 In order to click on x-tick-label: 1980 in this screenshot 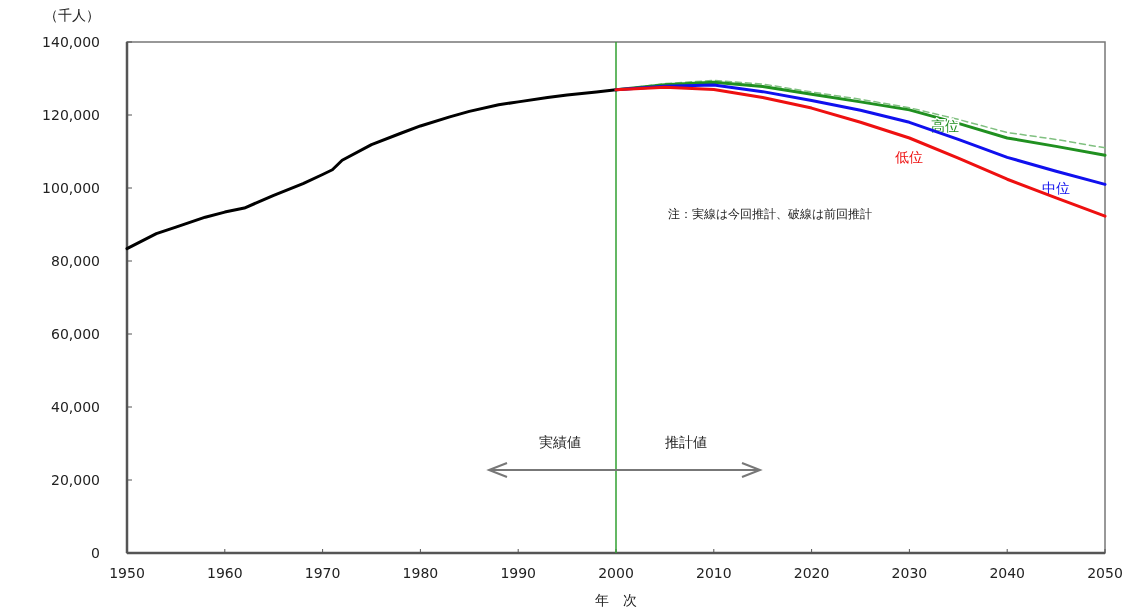, I will do `click(420, 573)`.